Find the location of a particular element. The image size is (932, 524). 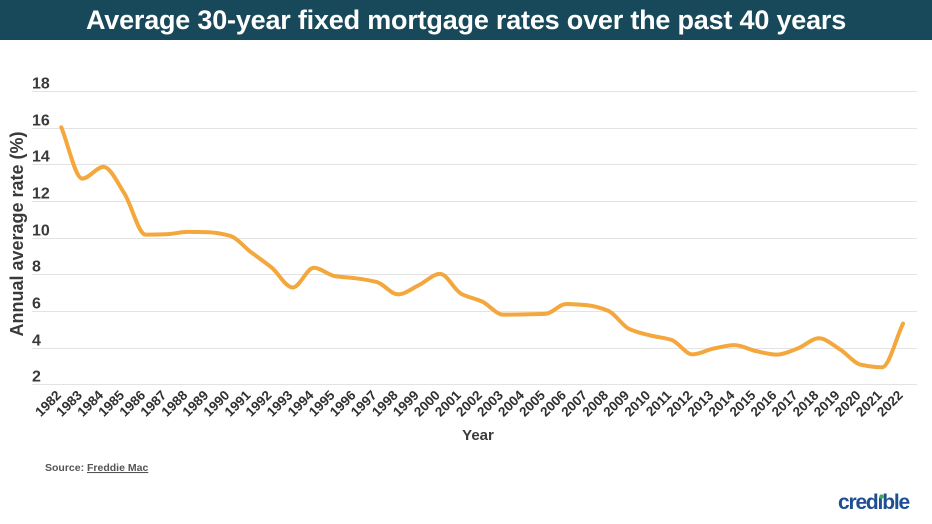

svg-text: 14 is located at coordinates (41, 157).